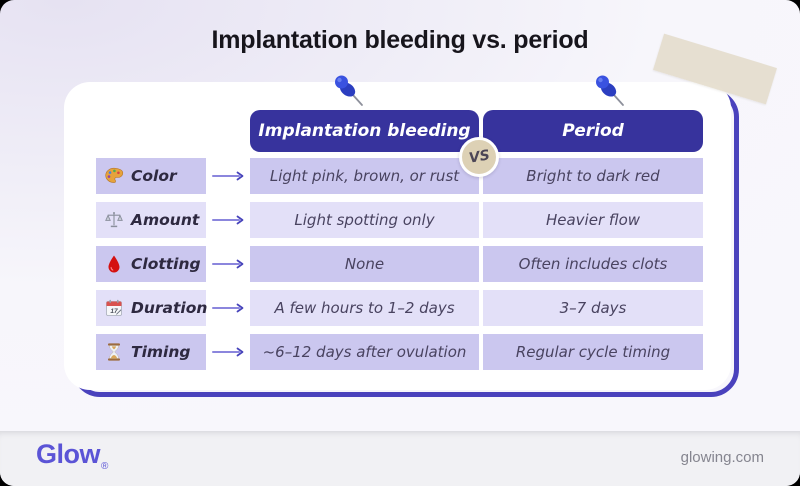 This screenshot has height=486, width=800. I want to click on glow-logo: Glow®, so click(72, 455).